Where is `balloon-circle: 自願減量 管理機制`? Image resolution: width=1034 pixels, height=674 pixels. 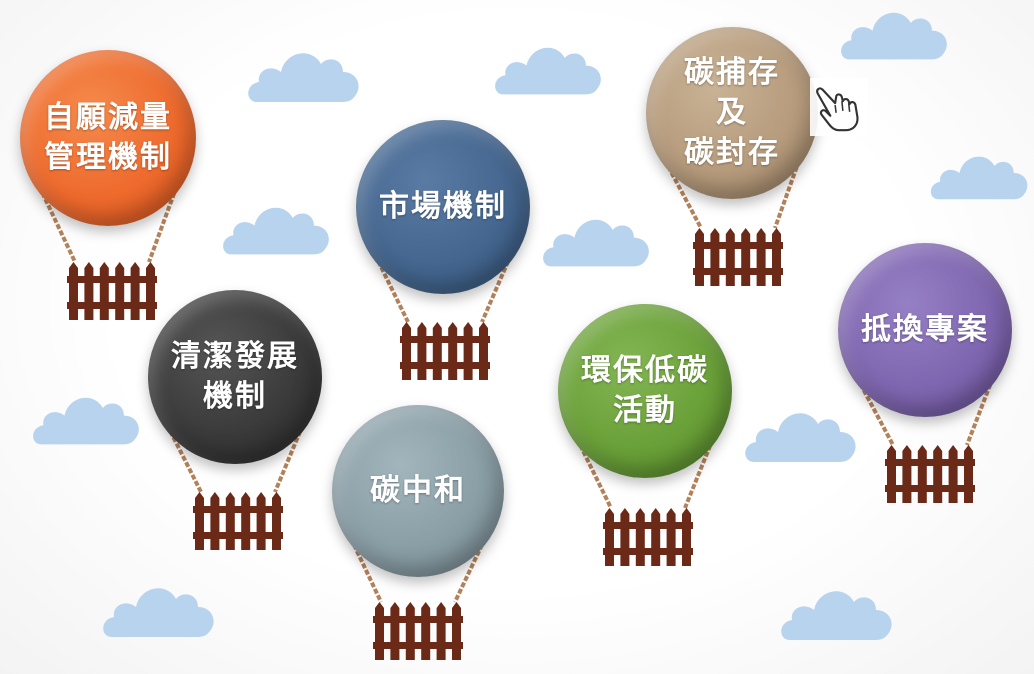
balloon-circle: 自願減量 管理機制 is located at coordinates (108, 138).